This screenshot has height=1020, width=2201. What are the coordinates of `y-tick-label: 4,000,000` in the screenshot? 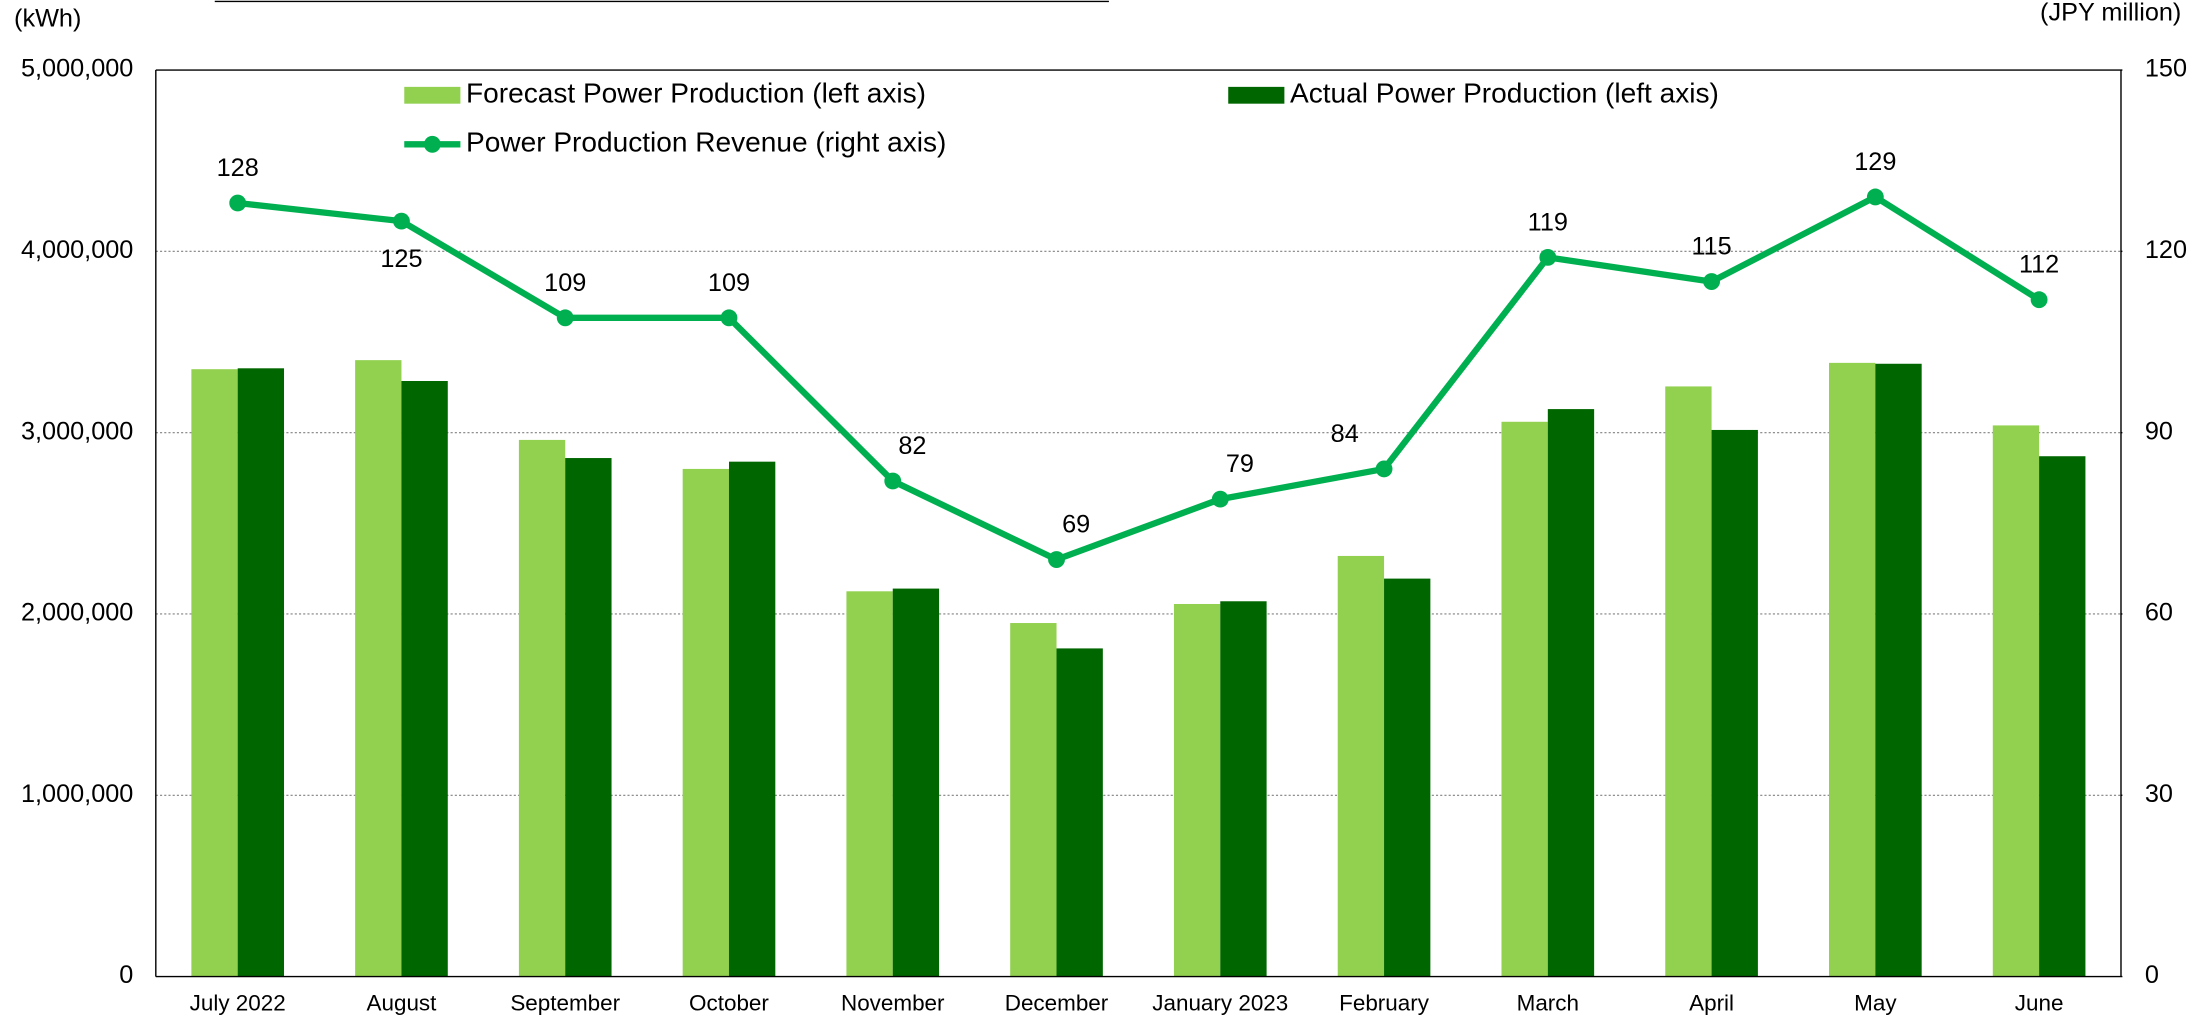 It's located at (77, 250).